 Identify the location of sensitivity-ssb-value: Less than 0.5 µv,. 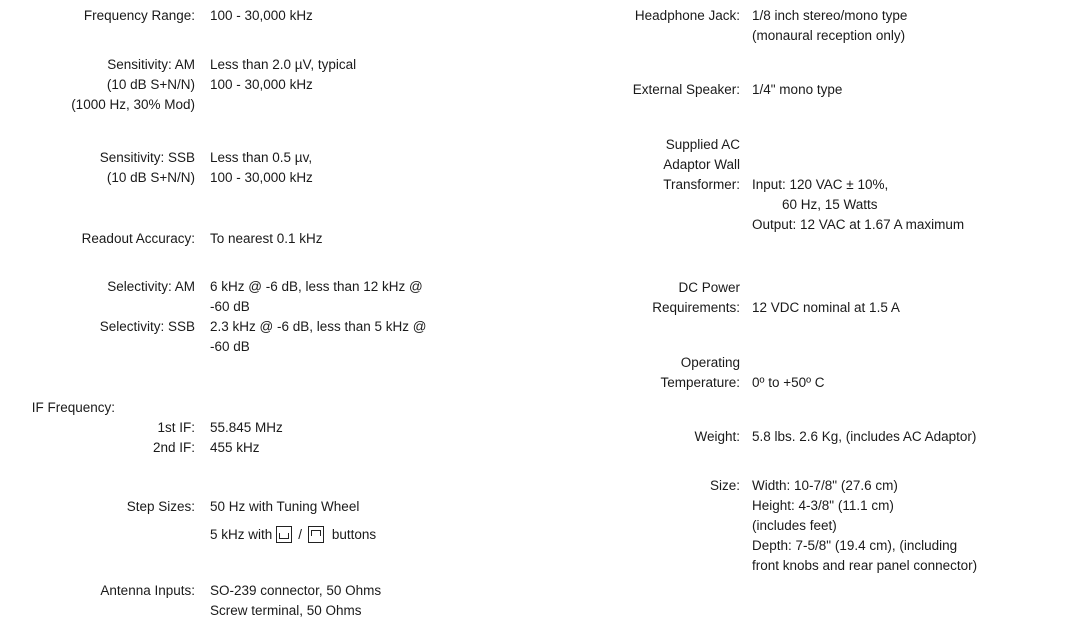
(261, 157).